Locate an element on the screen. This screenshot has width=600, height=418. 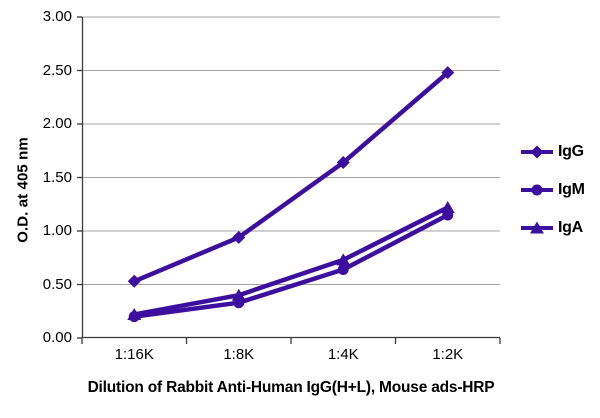
series-line-IgA is located at coordinates (291, 261).